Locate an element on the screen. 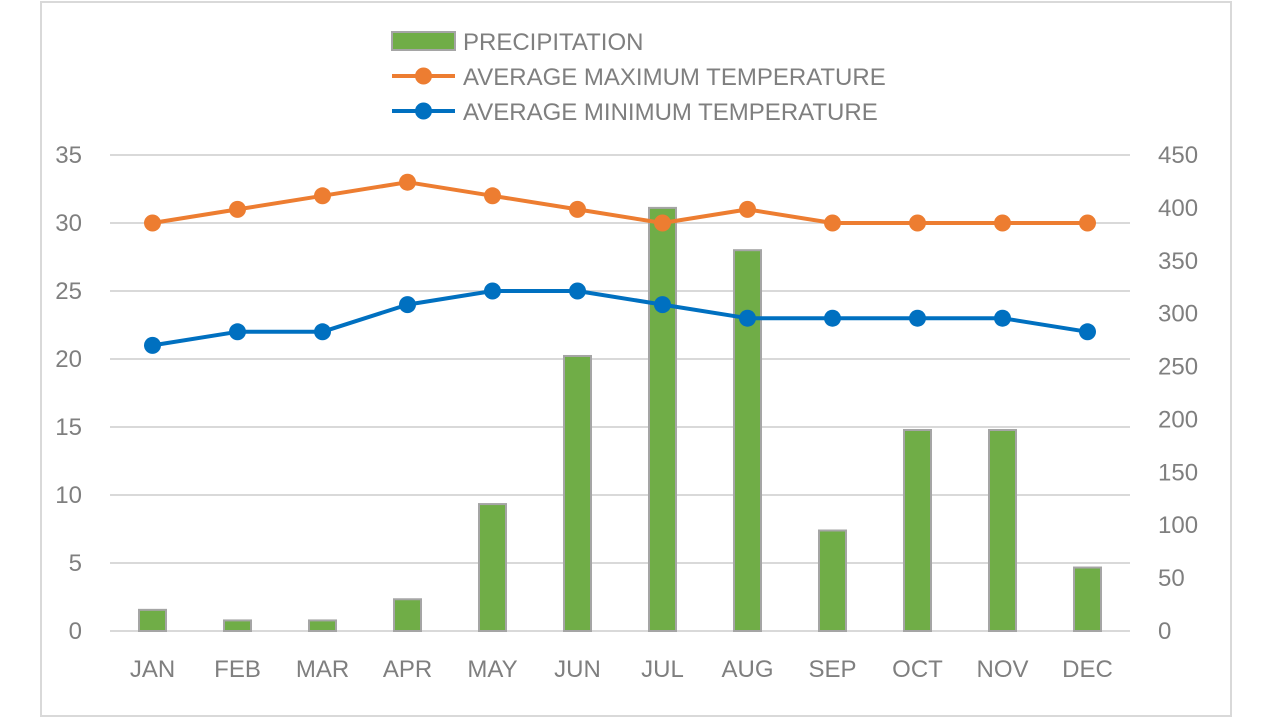 The image size is (1280, 720). right-tick-label: 400 is located at coordinates (1178, 208).